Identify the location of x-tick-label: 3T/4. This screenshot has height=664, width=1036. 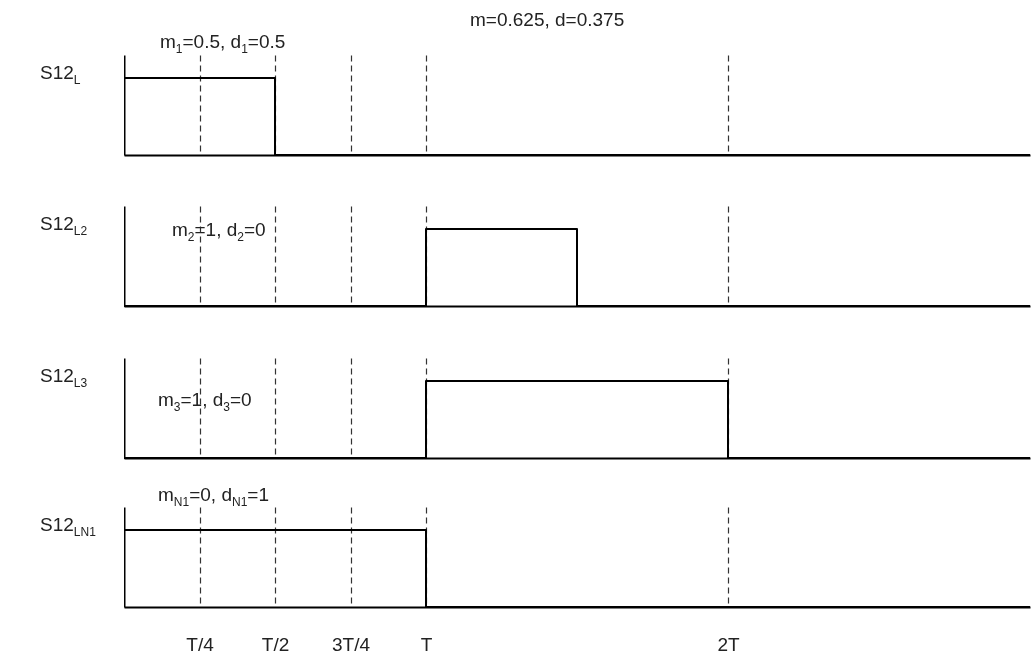
(351, 644).